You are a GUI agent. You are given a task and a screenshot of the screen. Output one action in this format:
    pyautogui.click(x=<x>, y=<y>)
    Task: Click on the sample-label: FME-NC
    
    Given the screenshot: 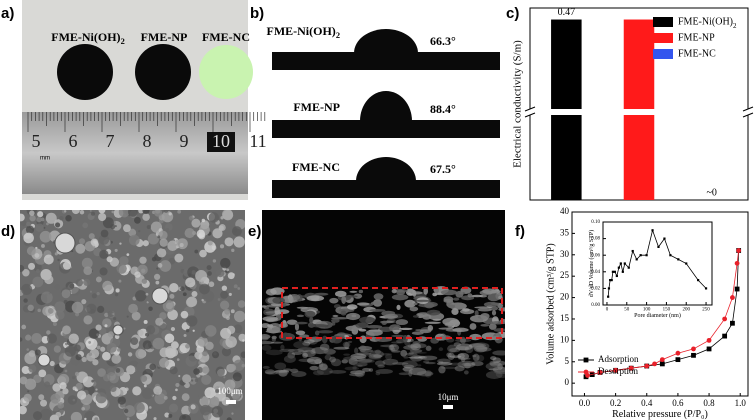 What is the action you would take?
    pyautogui.click(x=316, y=167)
    